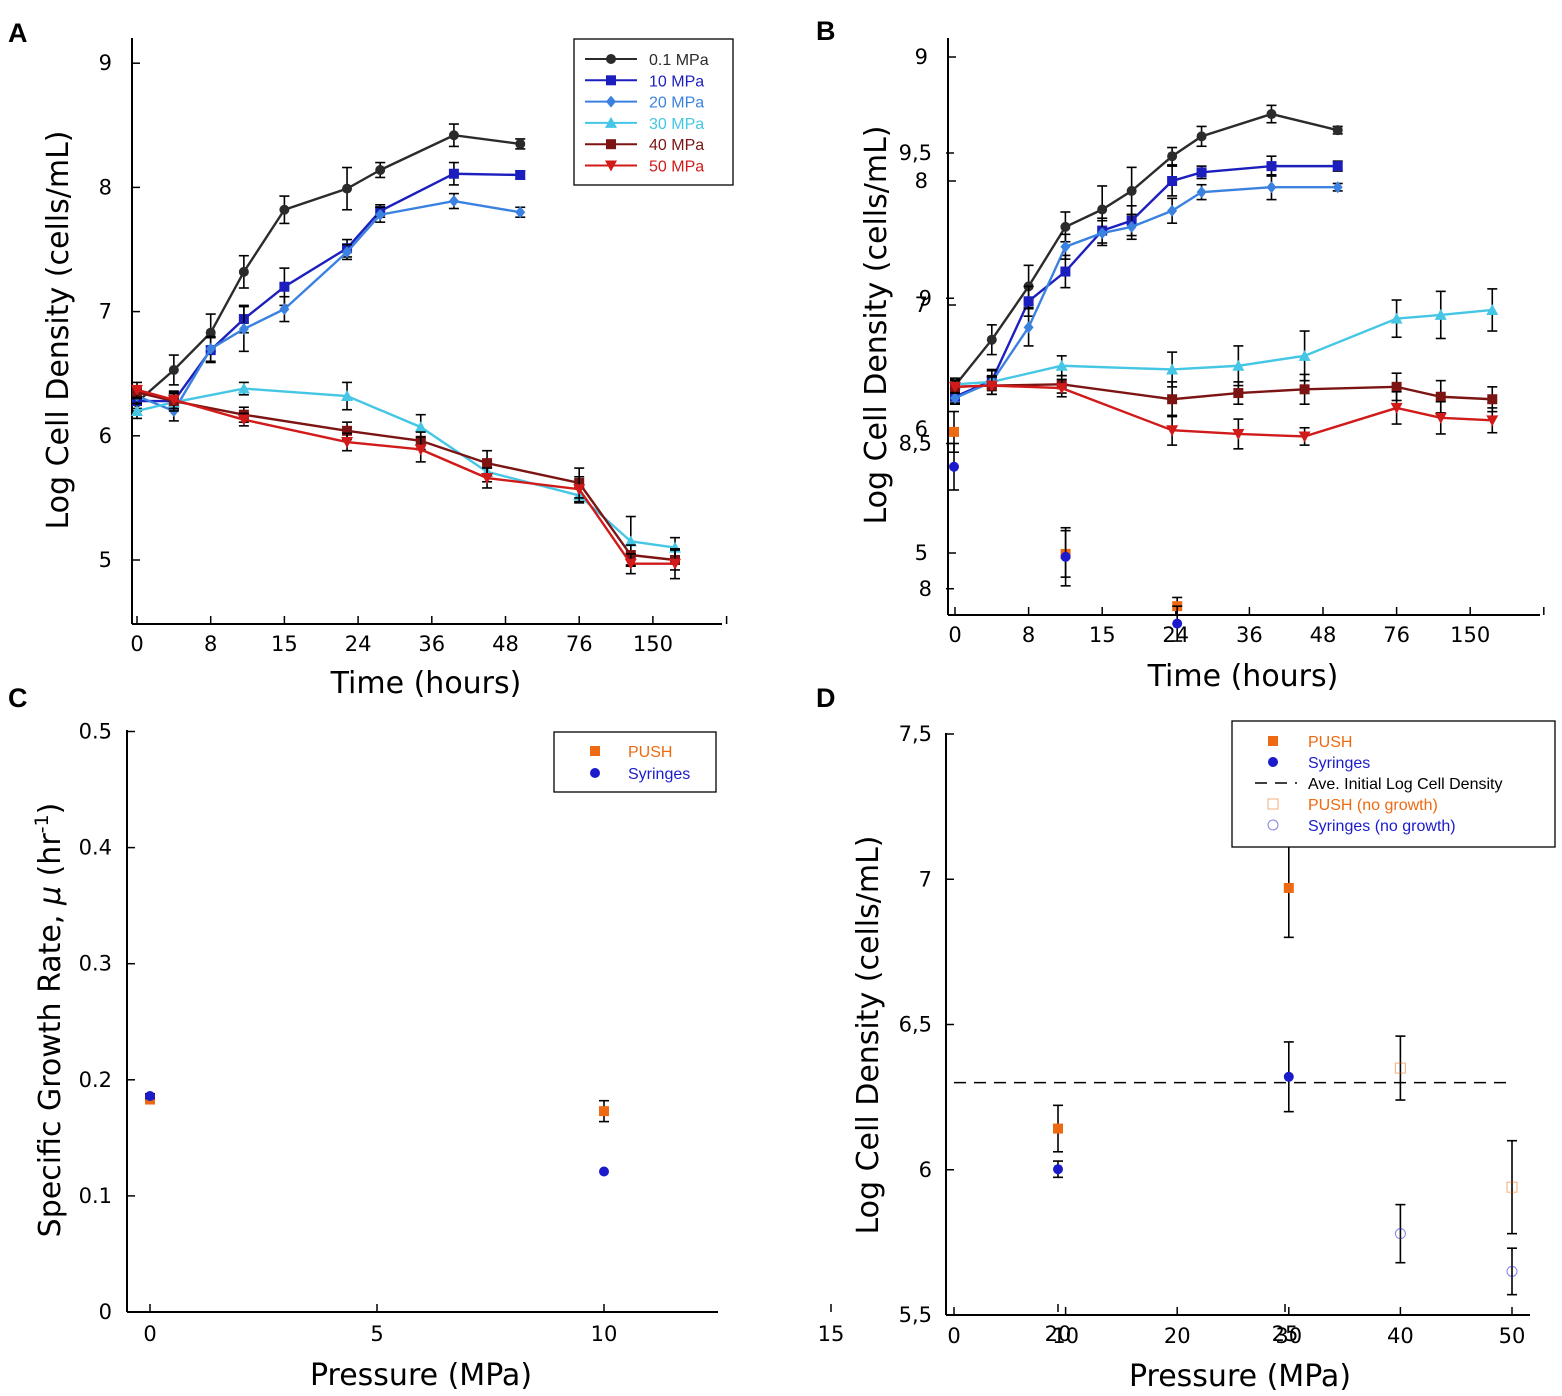 Image resolution: width=1562 pixels, height=1396 pixels. I want to click on panel-a-legend: 0.1 MPa 10 MPa 20 MPa 30 MPa 40 MPa 50 MPa, so click(653, 112).